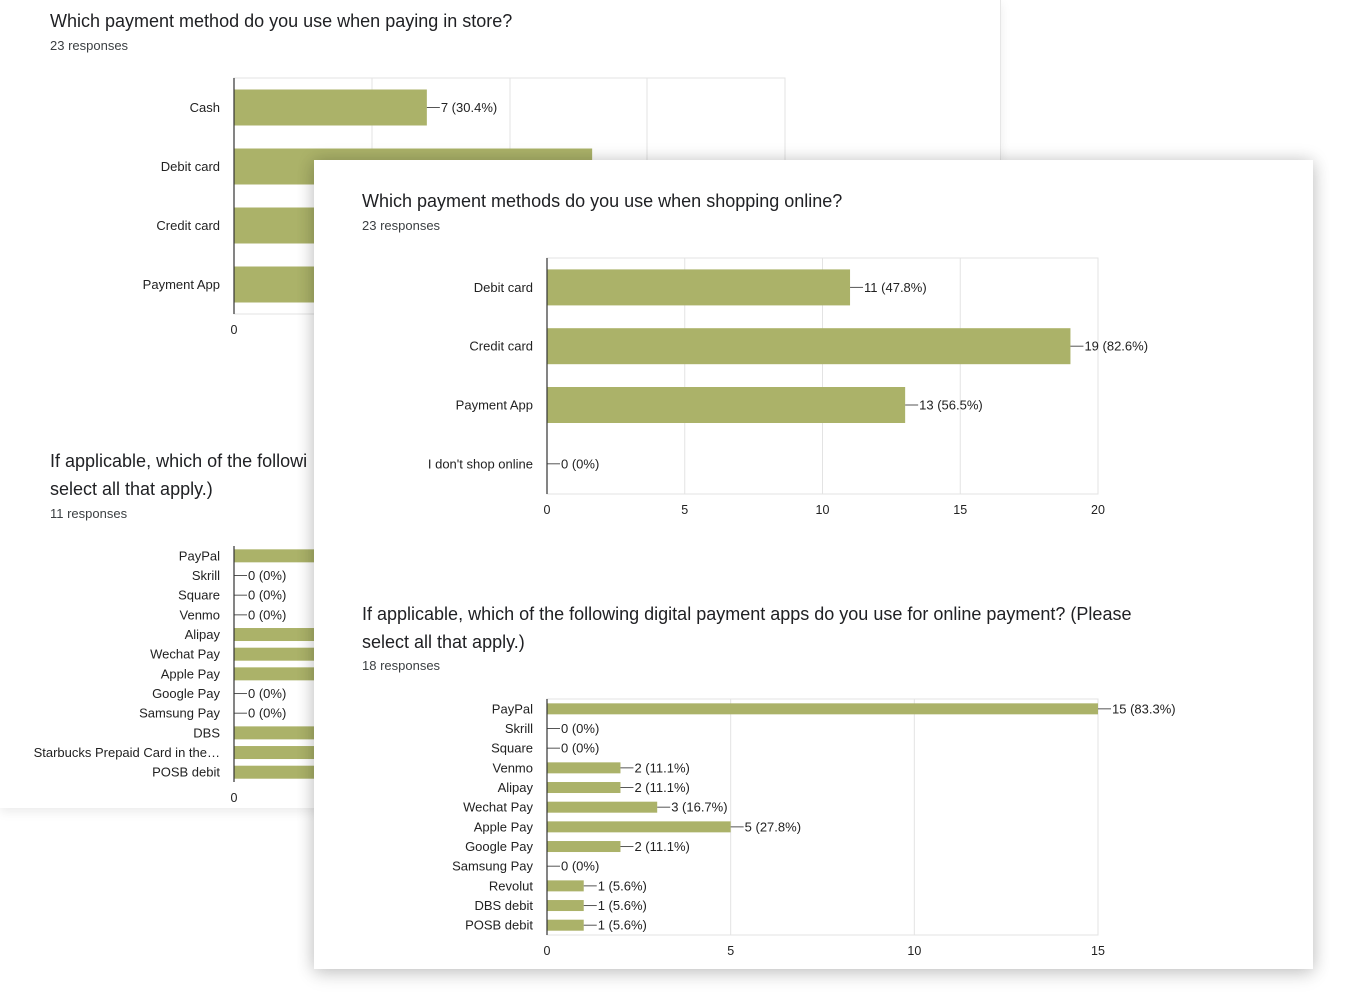  Describe the element at coordinates (206, 575) in the screenshot. I see `instore-apps-category-label: Skrill` at that location.